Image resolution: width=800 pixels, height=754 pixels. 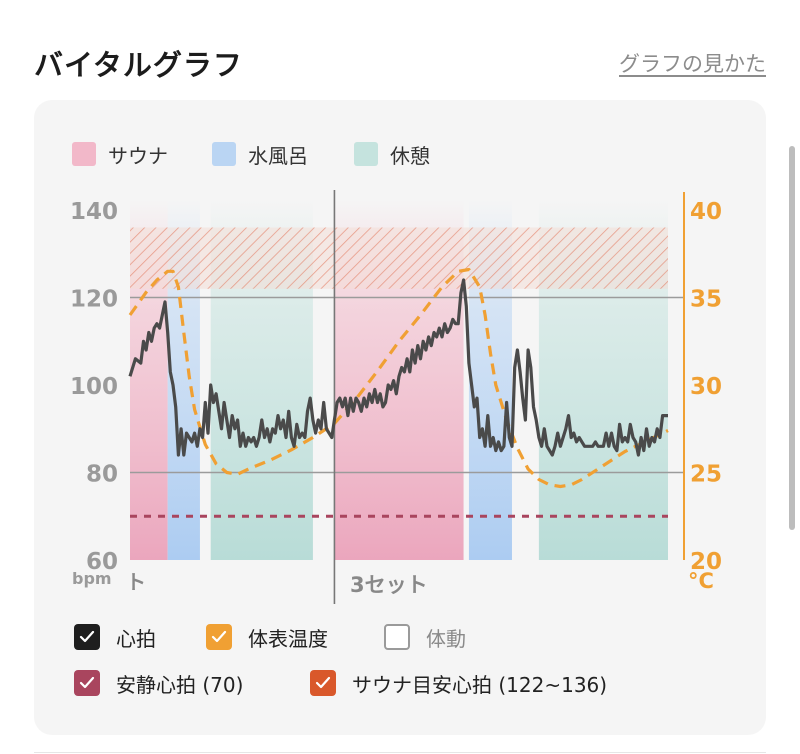 I want to click on sauna-target-band, so click(x=399, y=258).